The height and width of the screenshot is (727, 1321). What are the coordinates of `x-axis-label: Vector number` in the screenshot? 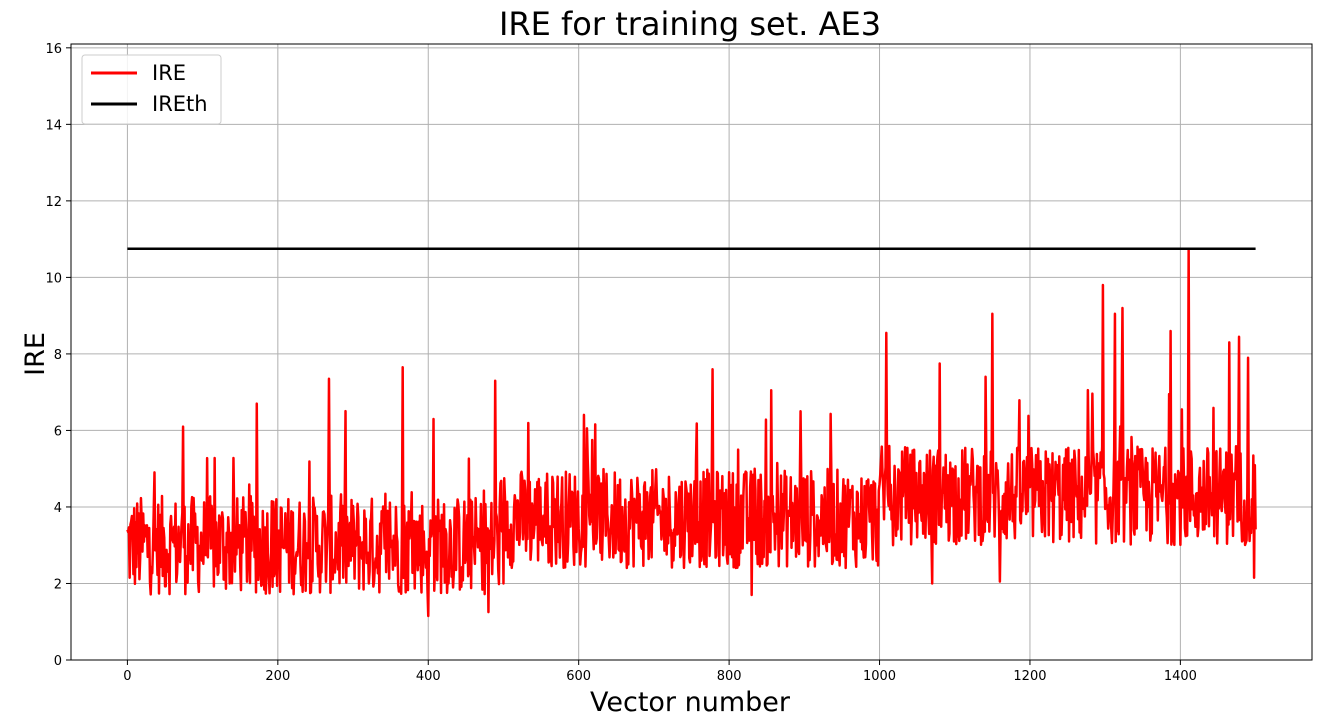 It's located at (690, 702).